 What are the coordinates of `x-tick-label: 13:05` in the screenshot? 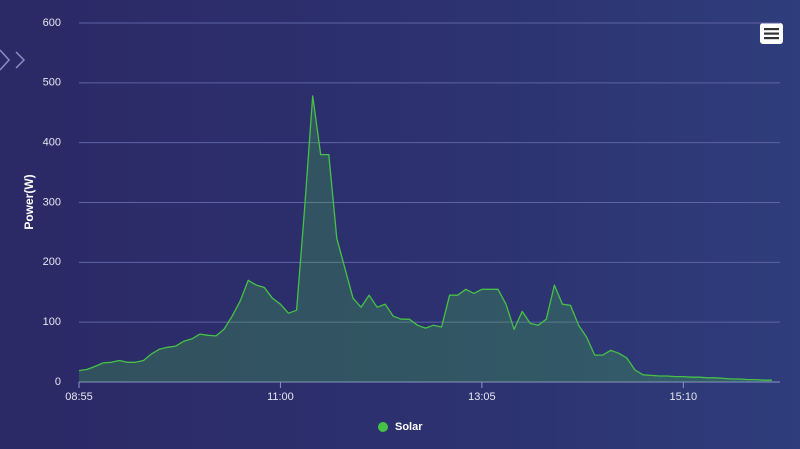 It's located at (482, 397).